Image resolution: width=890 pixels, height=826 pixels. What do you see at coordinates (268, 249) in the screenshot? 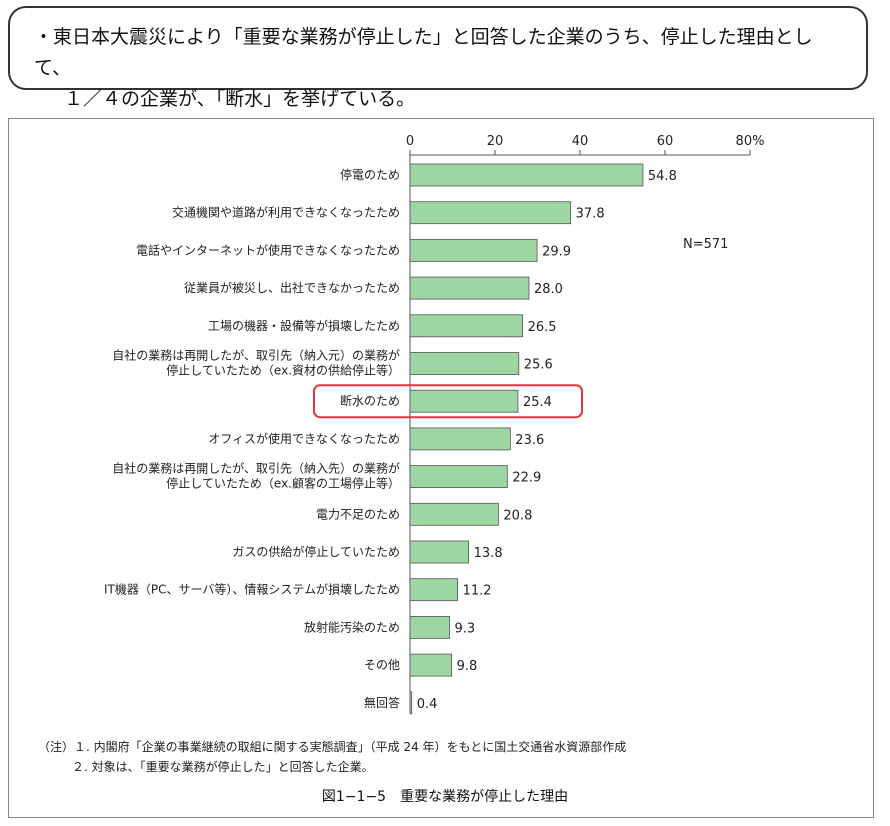
I see `category-label: 電話やインターネットが使用できなくなったため` at bounding box center [268, 249].